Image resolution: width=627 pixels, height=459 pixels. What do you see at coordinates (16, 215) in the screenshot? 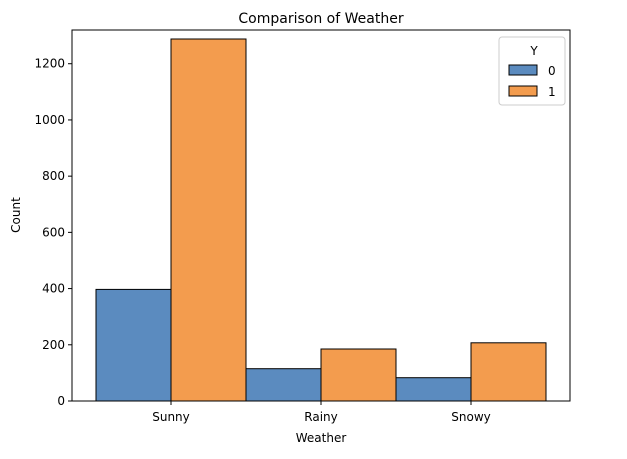
I see `y-axis-label: Count` at bounding box center [16, 215].